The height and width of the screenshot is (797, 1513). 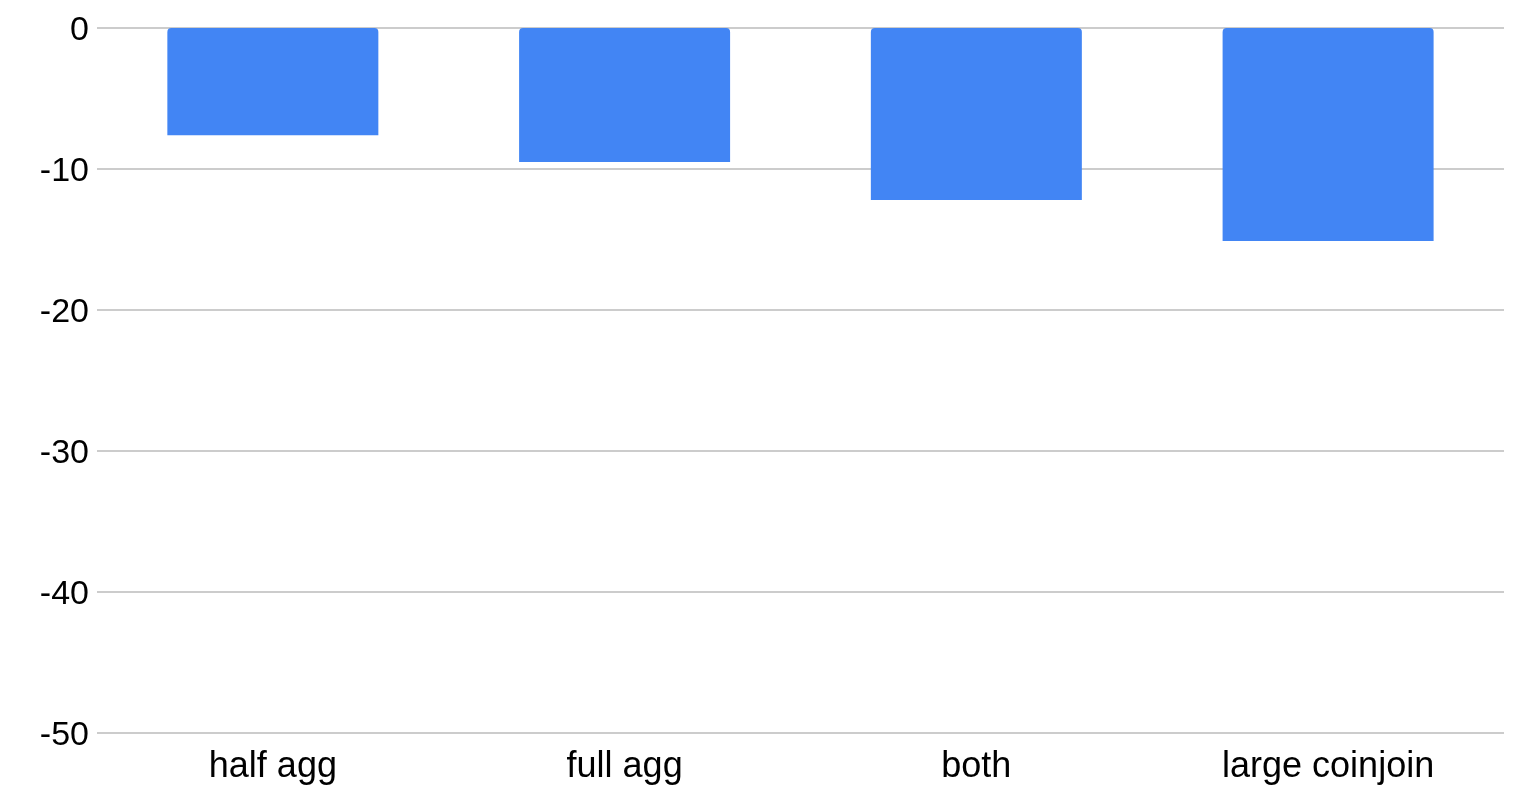 I want to click on x-tick-label: large coinjoin, so click(x=1328, y=764).